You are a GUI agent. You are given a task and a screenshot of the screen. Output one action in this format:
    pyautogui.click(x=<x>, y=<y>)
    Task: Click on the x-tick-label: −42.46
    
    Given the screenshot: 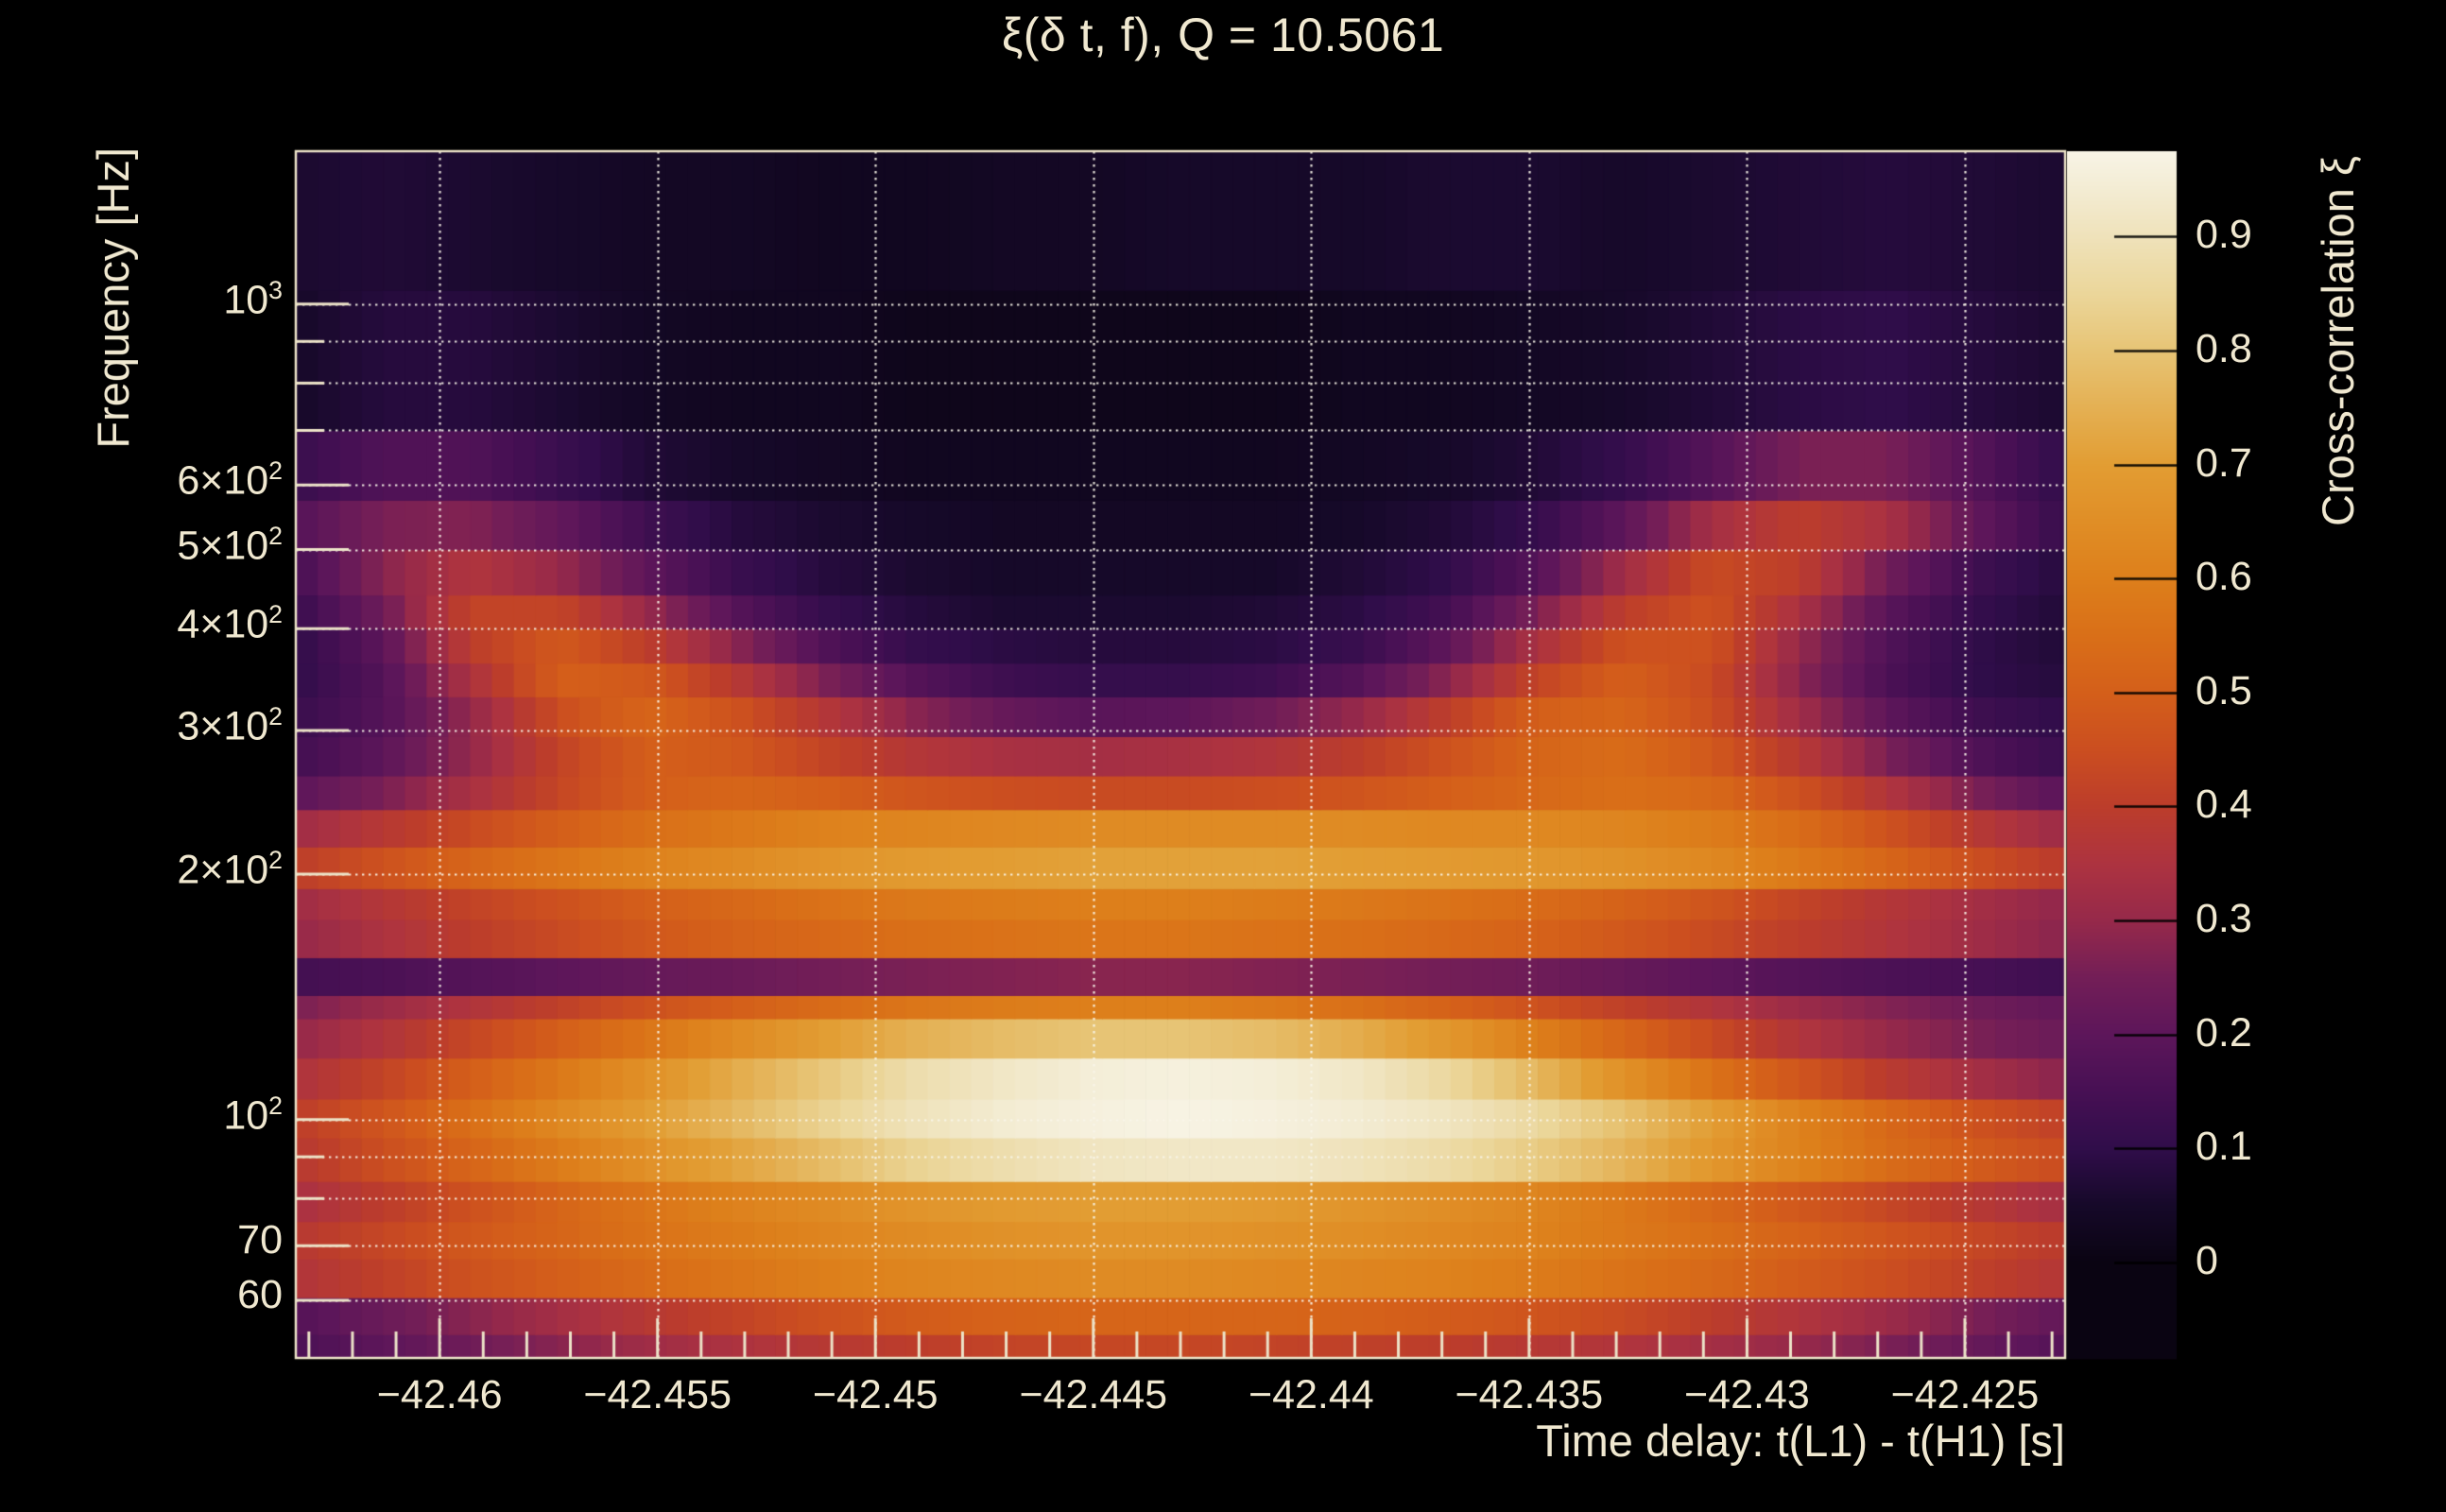 What is the action you would take?
    pyautogui.click(x=439, y=1395)
    